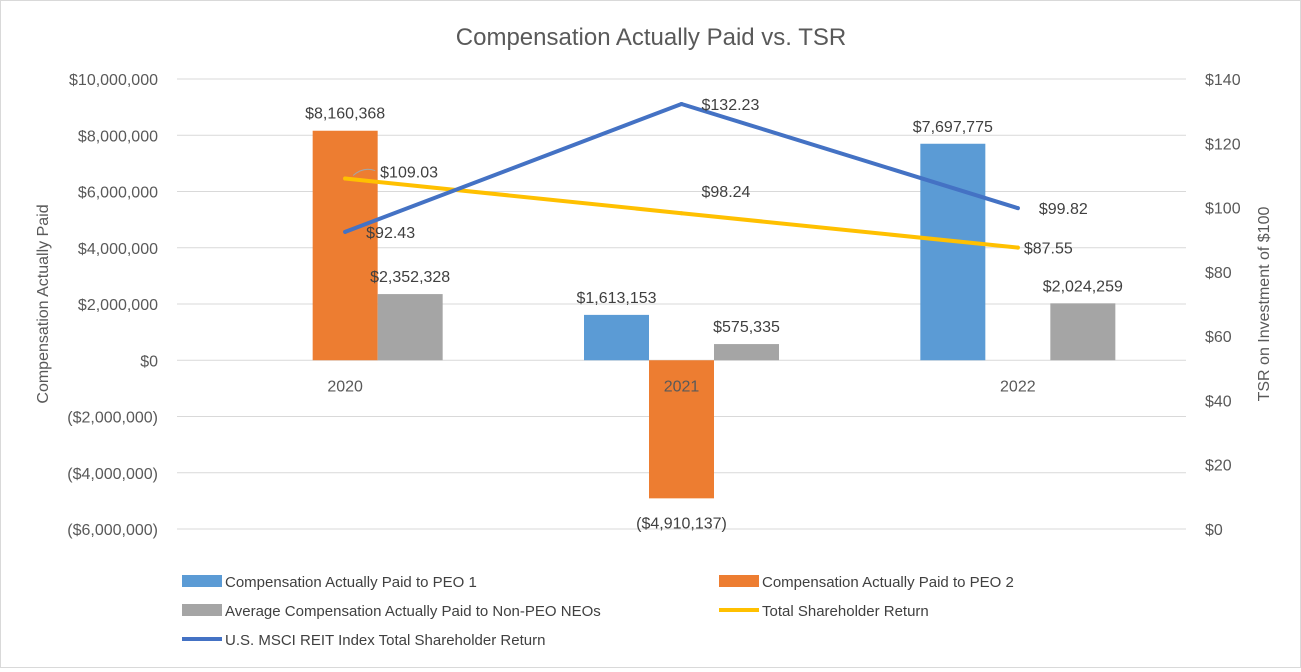 This screenshot has width=1301, height=672. Describe the element at coordinates (149, 361) in the screenshot. I see `y-tick-label: $0` at that location.